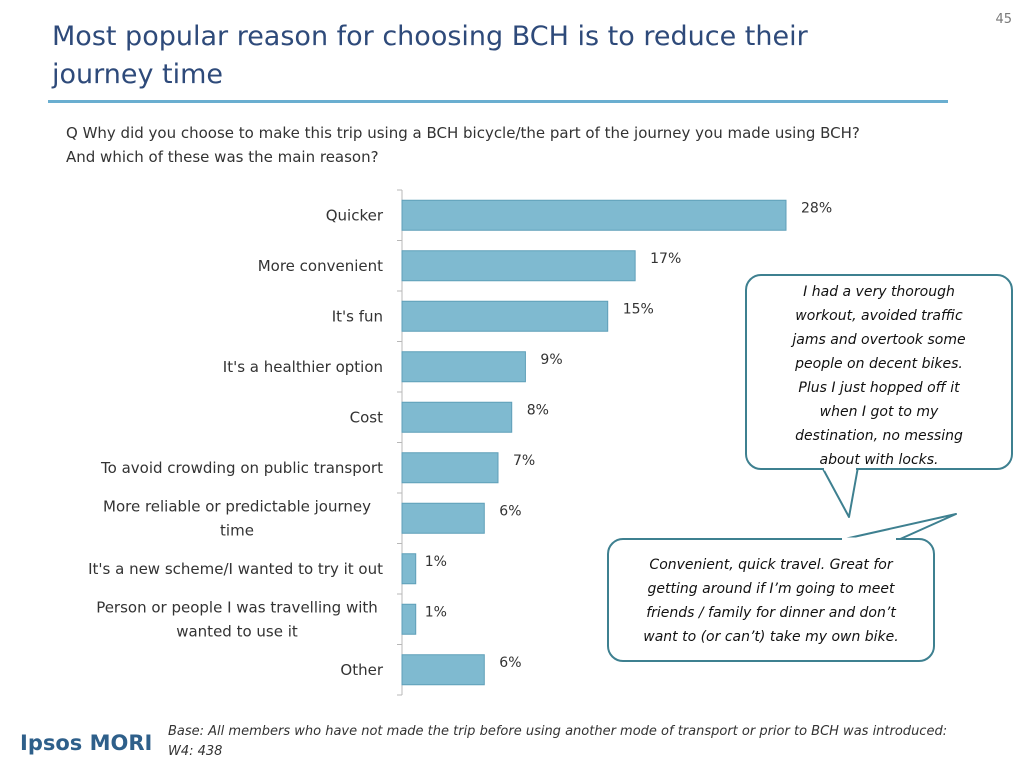 Image resolution: width=1024 pixels, height=768 pixels. I want to click on quote-1-line-2: workout, avoided traffic, so click(879, 316).